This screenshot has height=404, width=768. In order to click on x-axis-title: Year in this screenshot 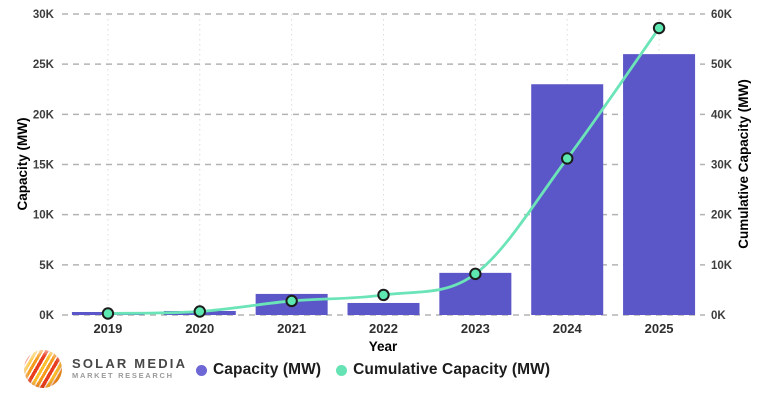, I will do `click(383, 346)`.